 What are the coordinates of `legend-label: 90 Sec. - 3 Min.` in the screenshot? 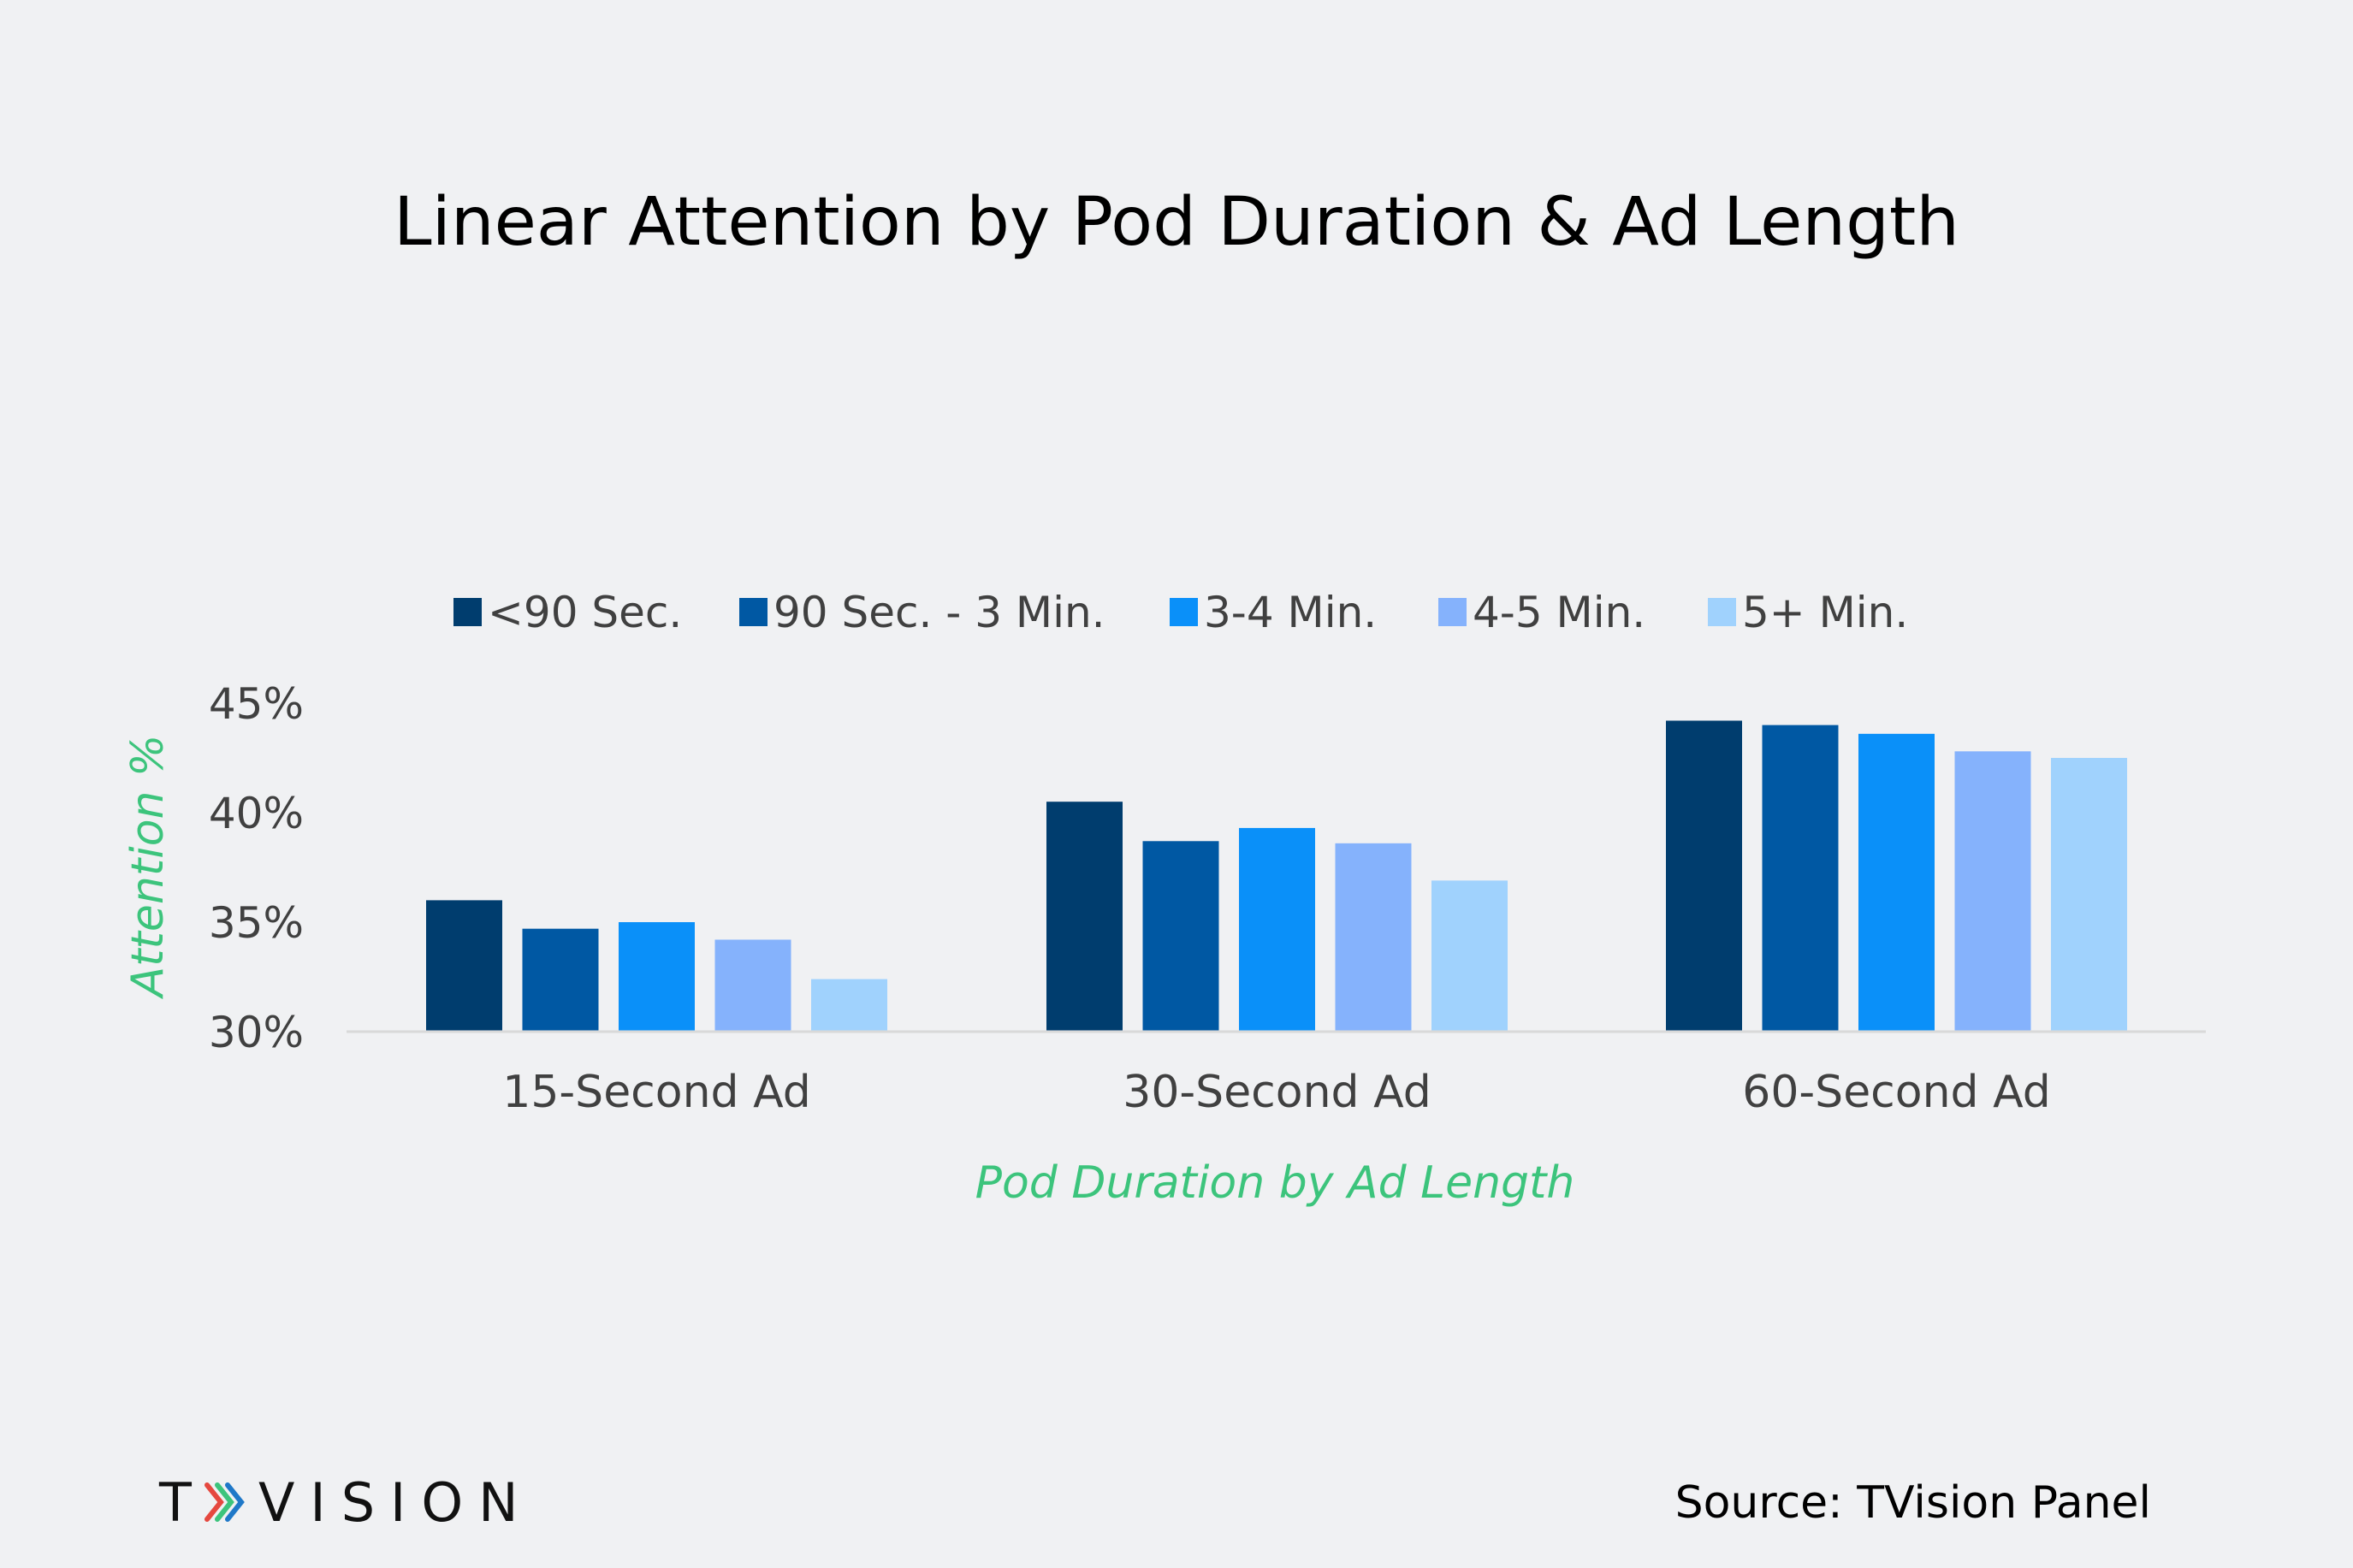 It's located at (939, 612).